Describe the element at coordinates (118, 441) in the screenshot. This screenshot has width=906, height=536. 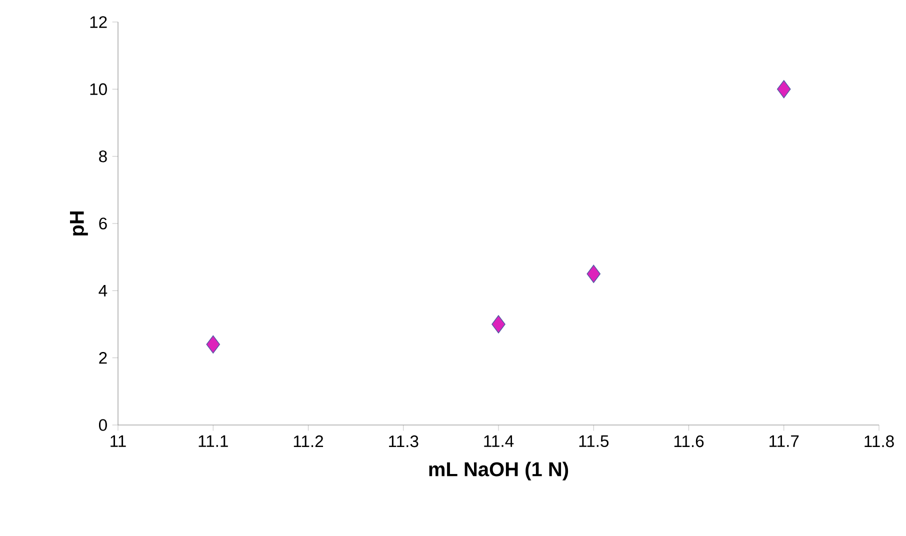
I see `x-tick-label: 11` at that location.